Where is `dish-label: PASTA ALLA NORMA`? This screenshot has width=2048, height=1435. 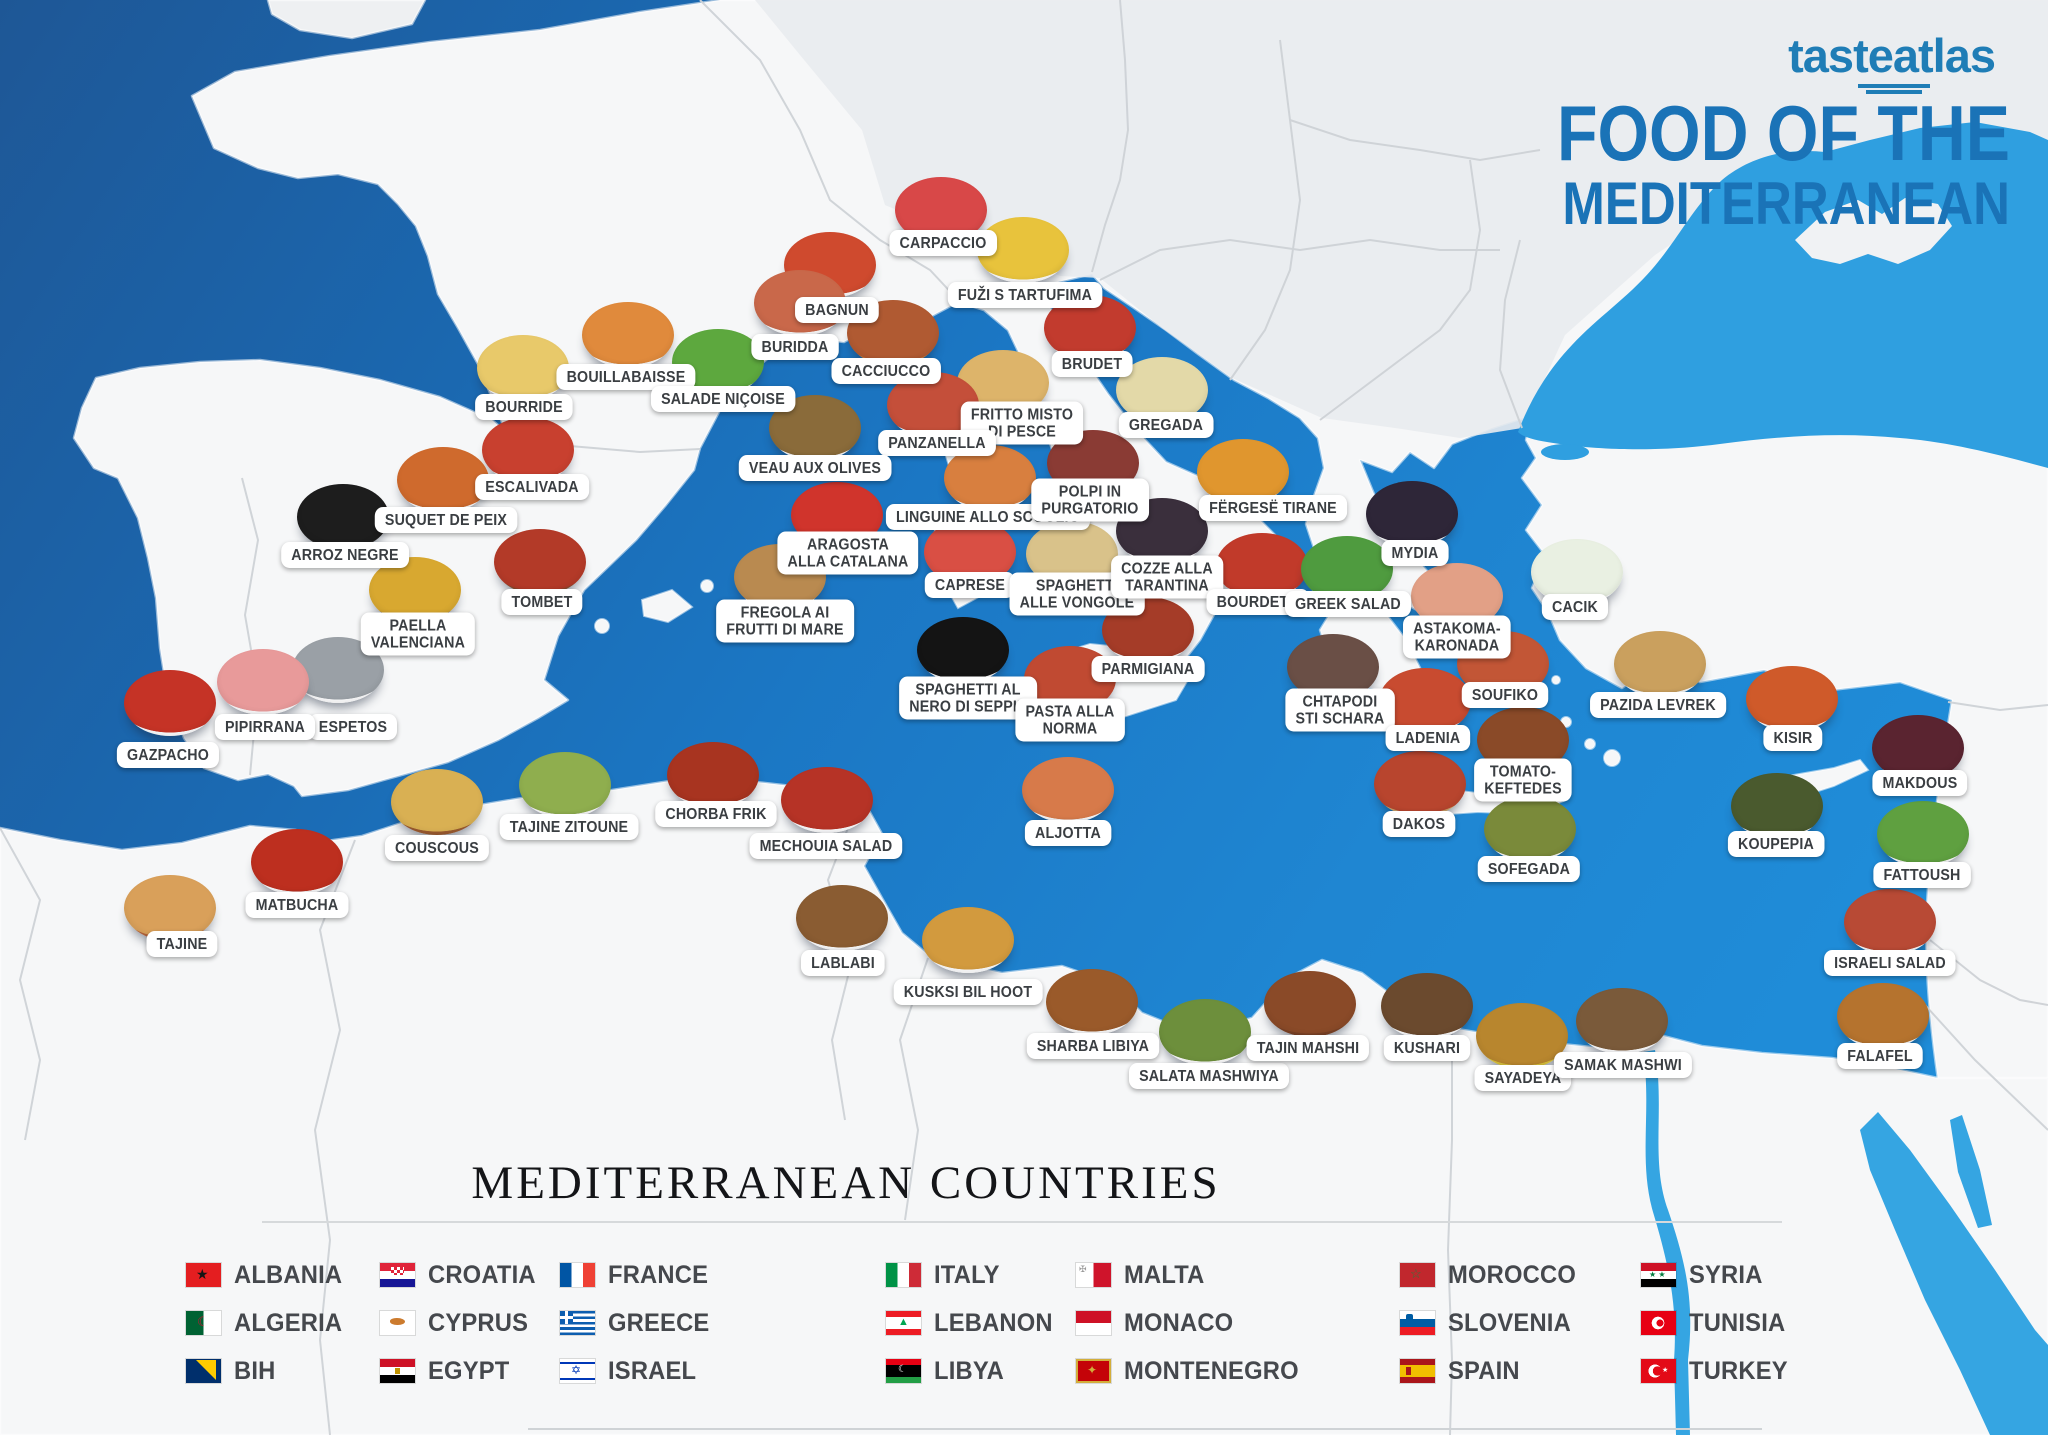 dish-label: PASTA ALLA NORMA is located at coordinates (1070, 720).